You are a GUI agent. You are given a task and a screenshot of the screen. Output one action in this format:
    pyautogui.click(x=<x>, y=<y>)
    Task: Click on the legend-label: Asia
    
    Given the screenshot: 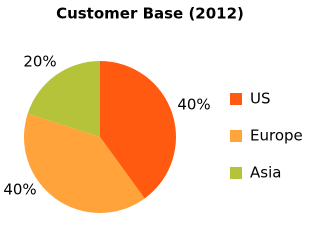 What is the action you would take?
    pyautogui.click(x=265, y=173)
    